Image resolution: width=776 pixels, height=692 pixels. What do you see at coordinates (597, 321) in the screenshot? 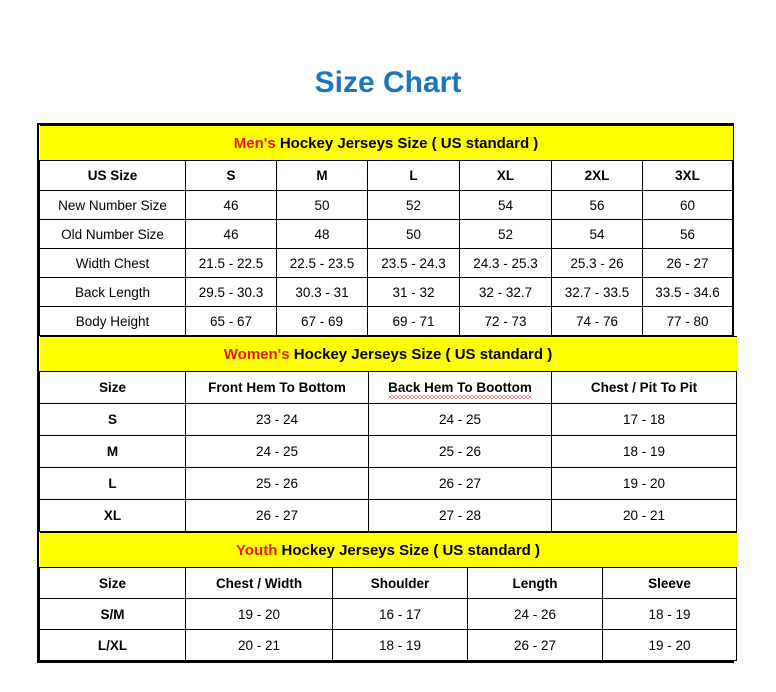
I see `mens-row-4-value-4: 74 - 76` at bounding box center [597, 321].